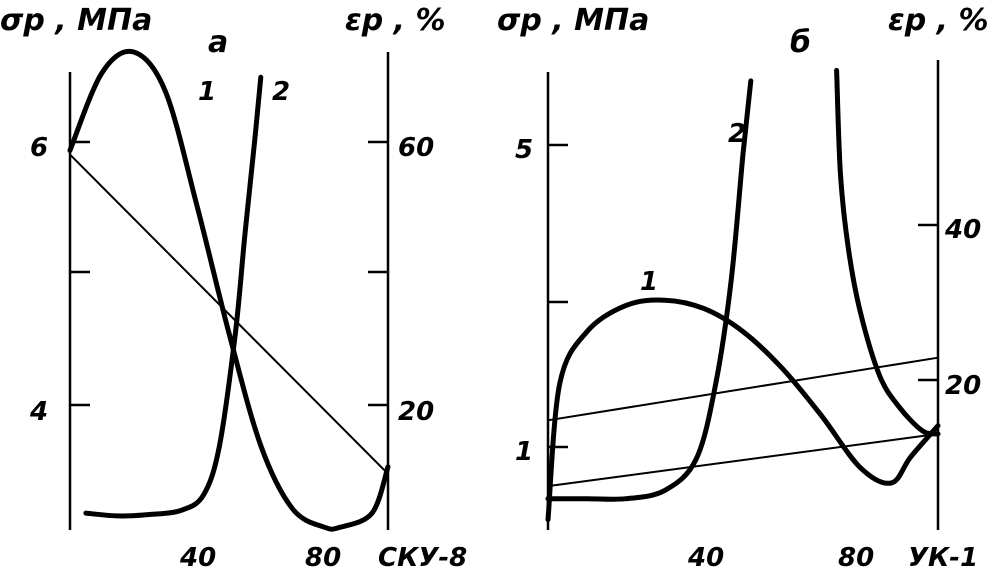 This screenshot has width=995, height=581. Describe the element at coordinates (524, 452) in the screenshot. I see `left-tick-label: 1` at that location.